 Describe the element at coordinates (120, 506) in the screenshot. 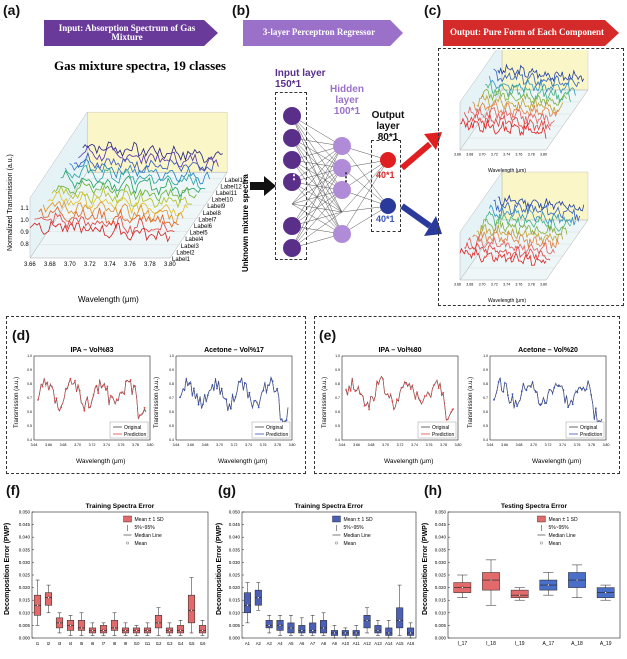

I see `chart-title: Training Spectra Error` at that location.